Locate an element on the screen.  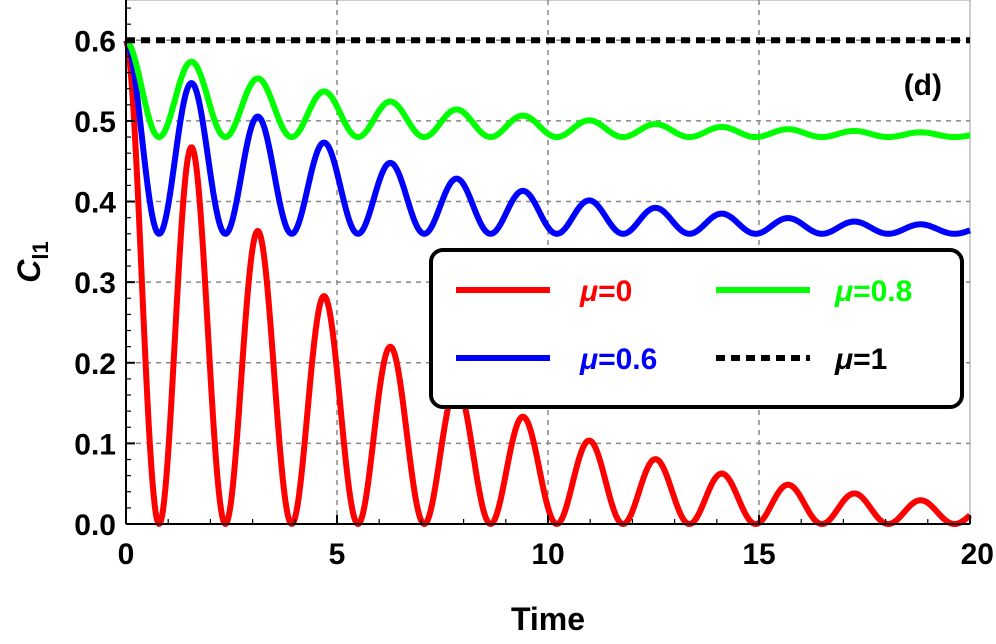
legend-box is located at coordinates (696, 328).